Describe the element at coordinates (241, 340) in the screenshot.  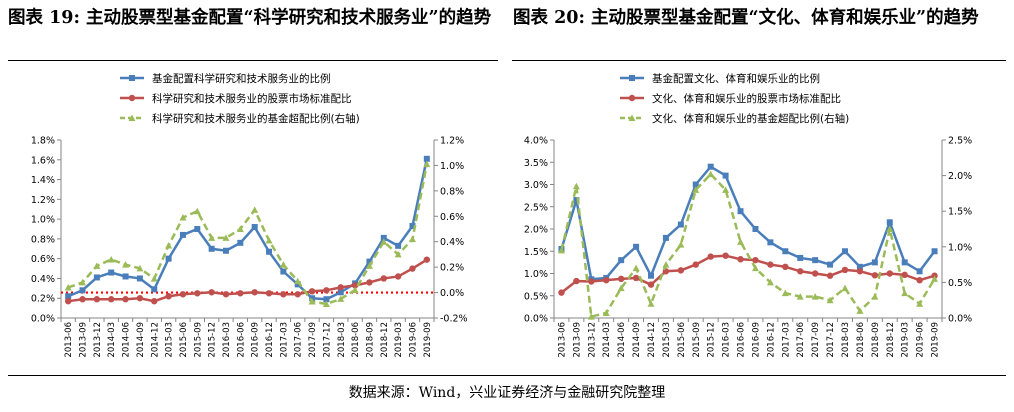
I see `left-chart-x-tick-label: 2016-06` at that location.